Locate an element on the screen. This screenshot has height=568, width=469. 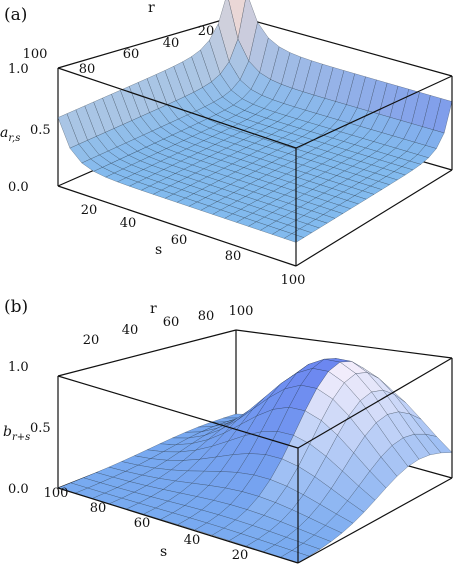
panel-a-label: (a) is located at coordinates (15, 15).